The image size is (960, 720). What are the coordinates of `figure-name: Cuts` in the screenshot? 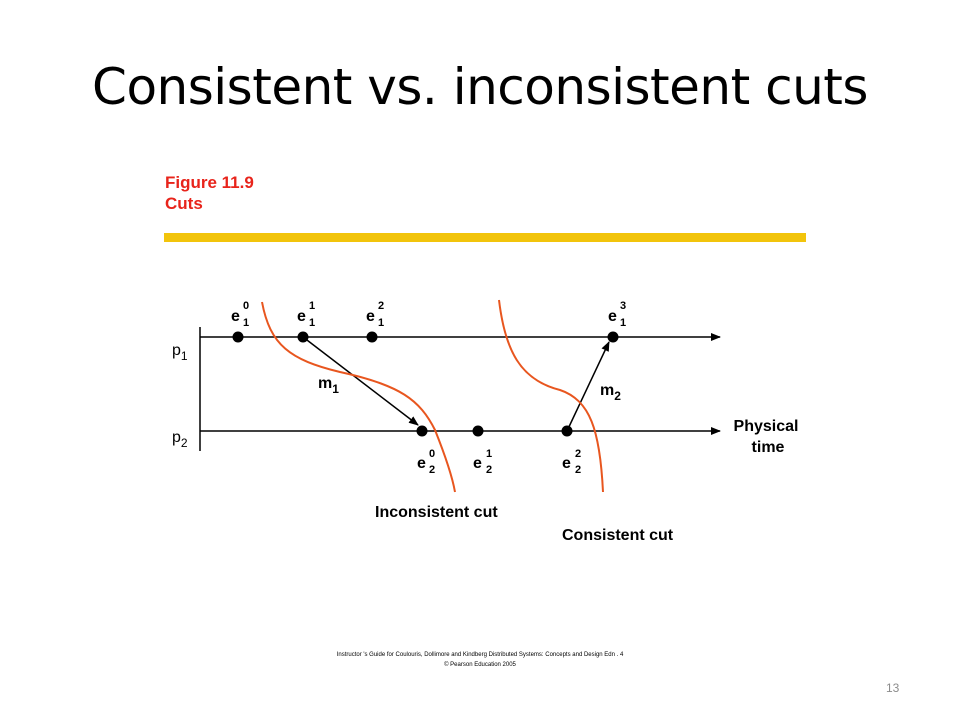 It's located at (184, 203).